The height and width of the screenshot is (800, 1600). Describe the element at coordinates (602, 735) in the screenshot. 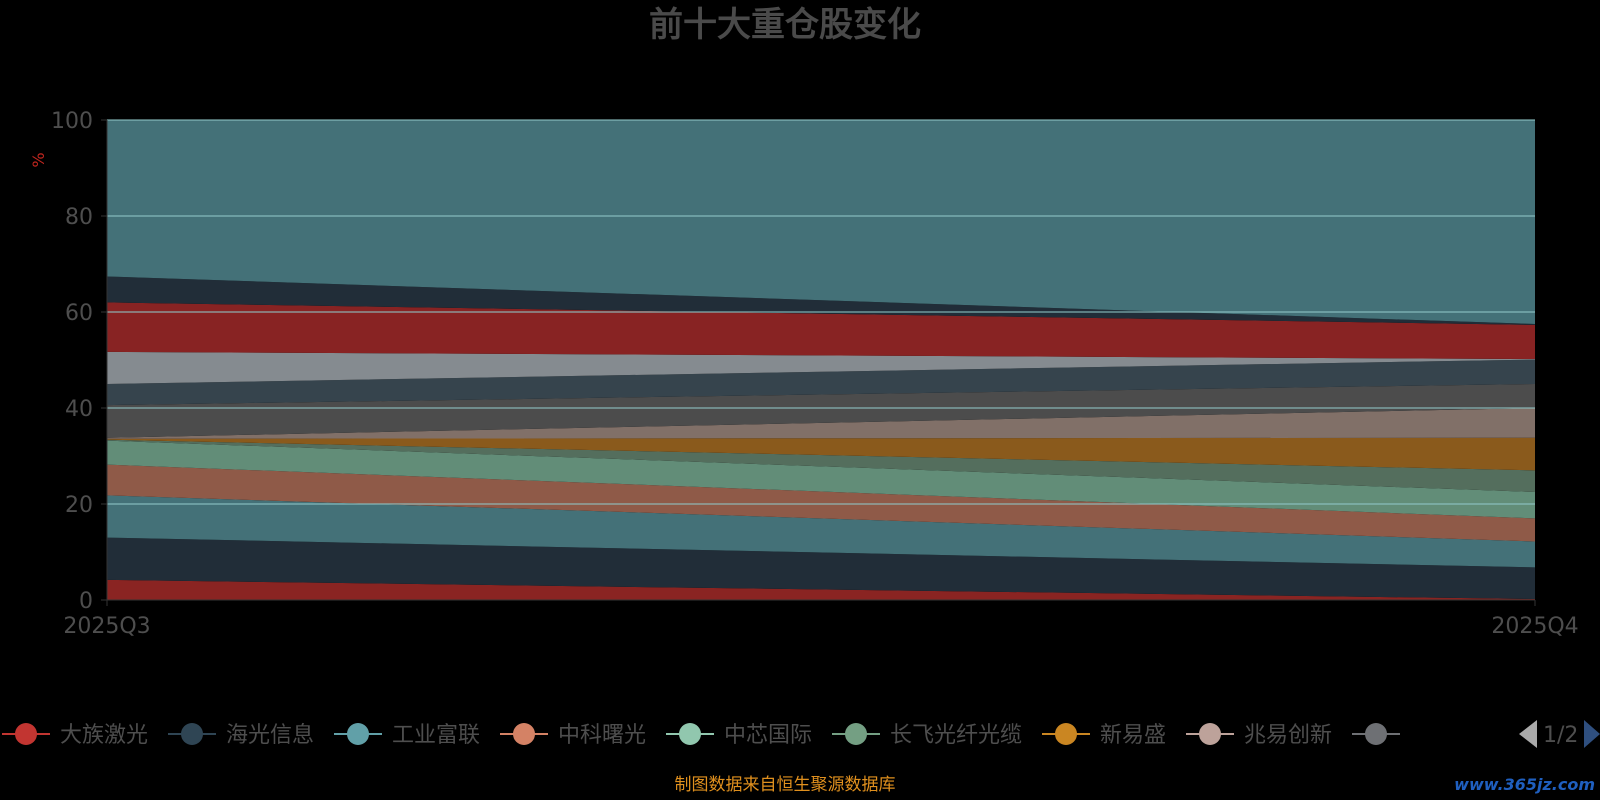

I see `legend-label-3: 中科曙光` at that location.